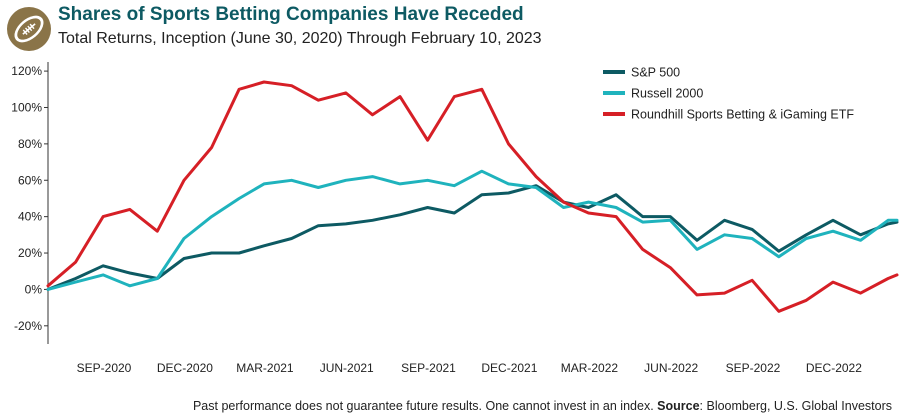 The height and width of the screenshot is (419, 900). I want to click on legend-label: Roundhill Sports Betting & iGaming ETF, so click(742, 115).